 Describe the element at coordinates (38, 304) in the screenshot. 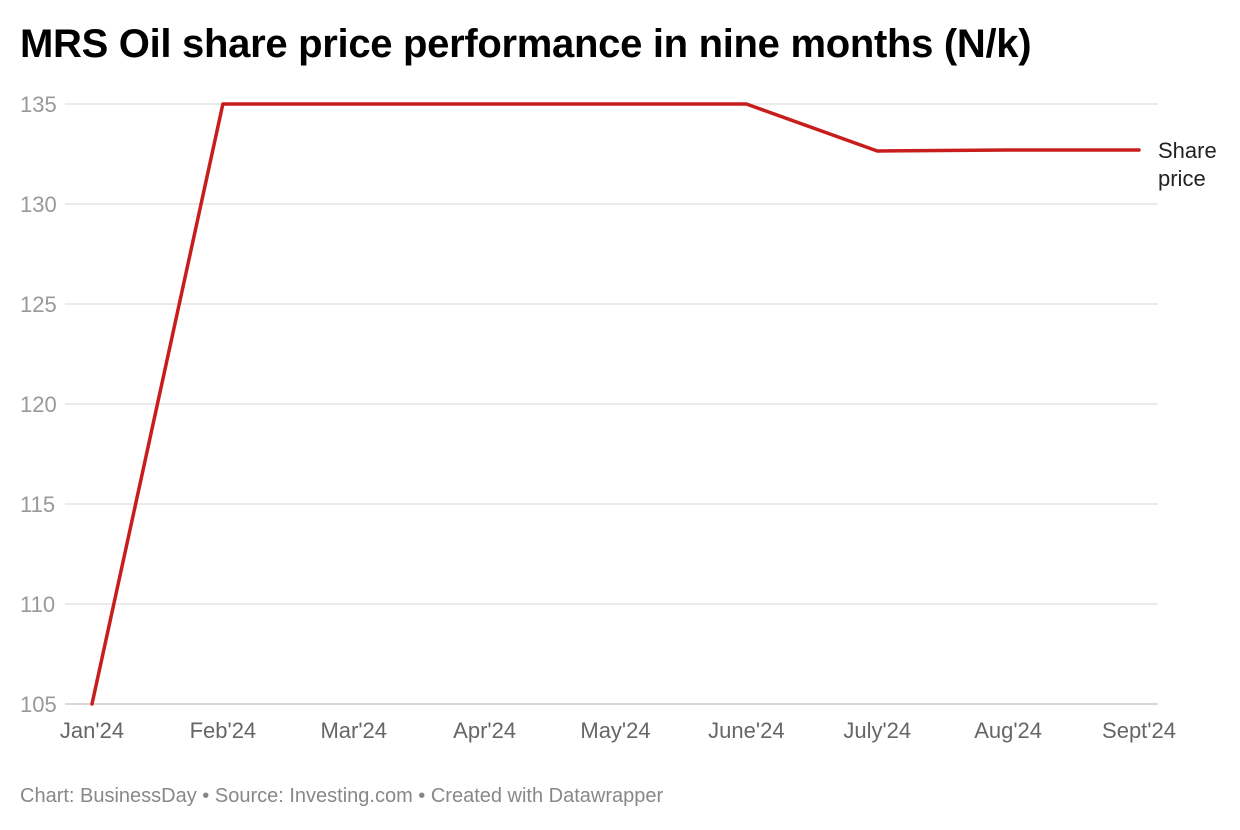

I see `y-tick-label: 125` at that location.